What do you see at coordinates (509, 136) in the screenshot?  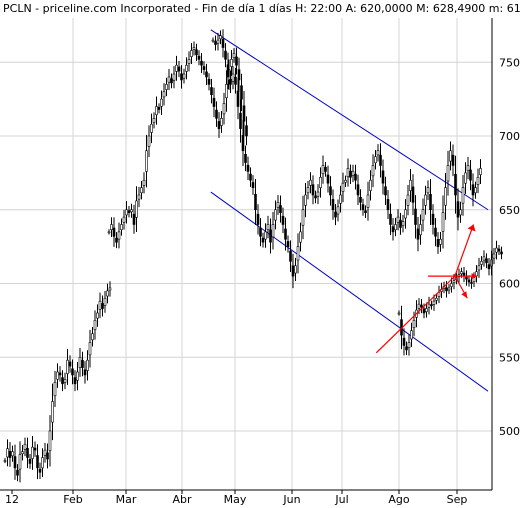 I see `y-tick-label: 700` at bounding box center [509, 136].